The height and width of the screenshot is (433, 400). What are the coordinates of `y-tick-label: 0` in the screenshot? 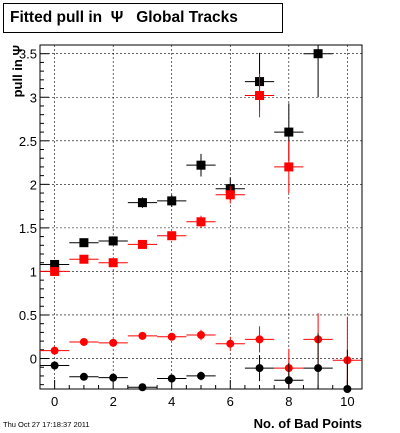 It's located at (33, 359).